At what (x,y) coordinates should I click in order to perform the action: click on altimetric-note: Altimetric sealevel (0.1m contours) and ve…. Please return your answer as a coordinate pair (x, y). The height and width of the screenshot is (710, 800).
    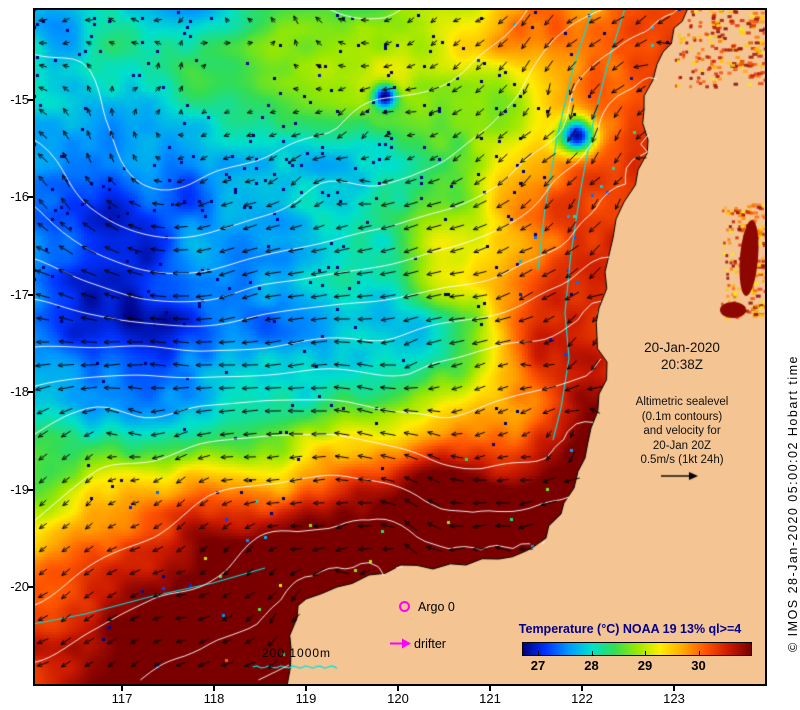
    Looking at the image, I should click on (682, 431).